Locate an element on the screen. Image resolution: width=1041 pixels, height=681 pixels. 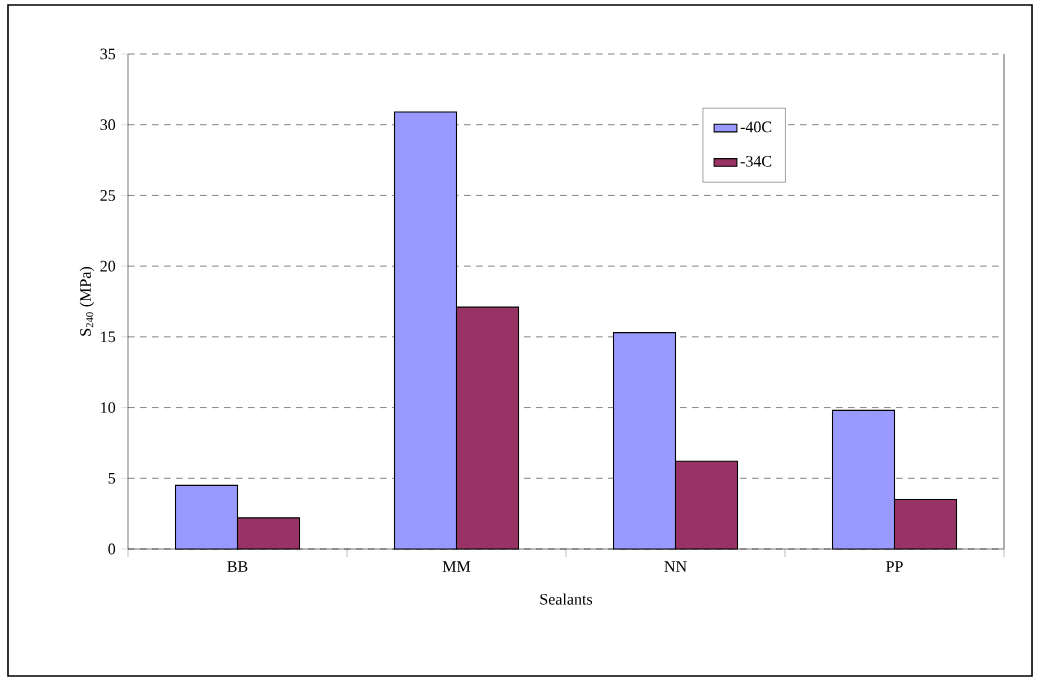
y-tick-label: 0 is located at coordinates (112, 549).